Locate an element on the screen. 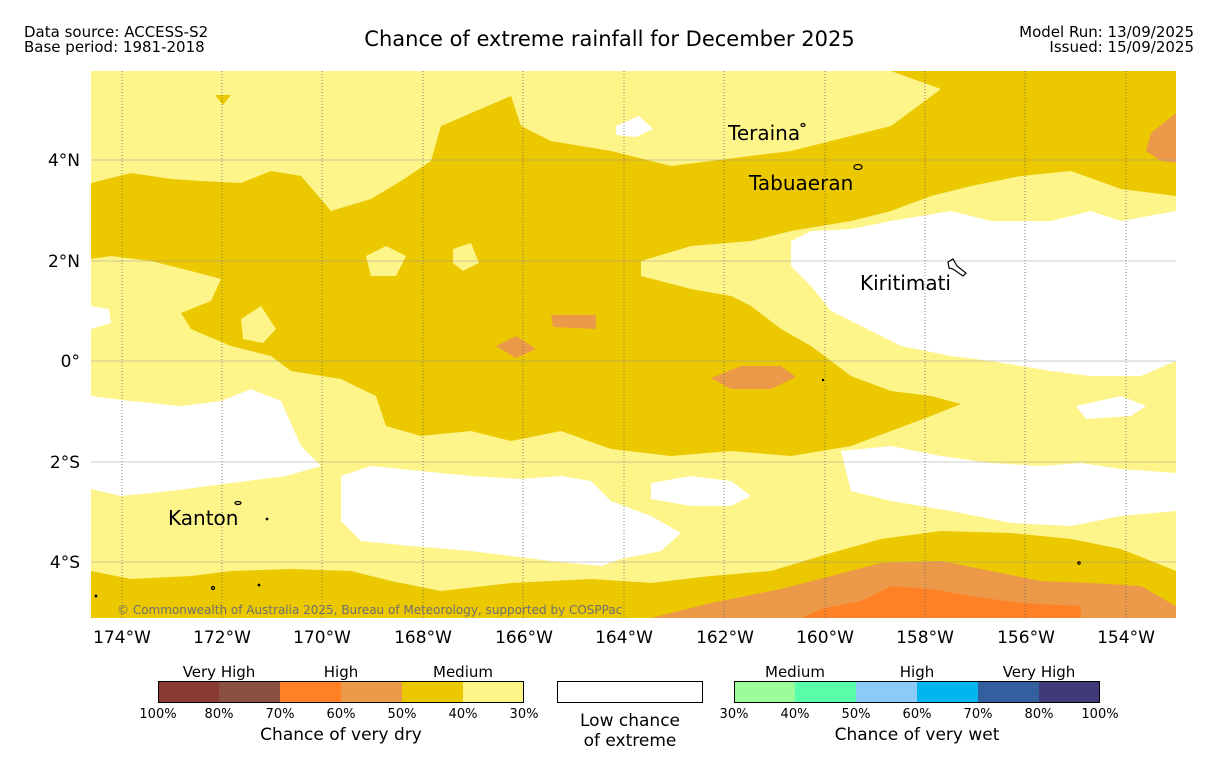 The height and width of the screenshot is (758, 1219). map-region-medium-dry-top-patch is located at coordinates (223, 100).